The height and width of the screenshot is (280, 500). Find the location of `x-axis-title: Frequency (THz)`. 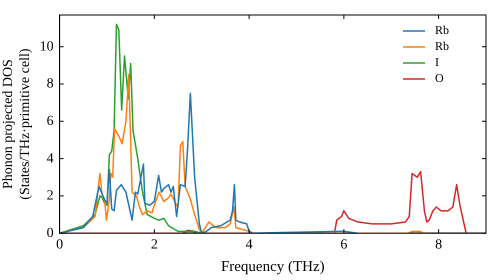

x-axis-title: Frequency (THz) is located at coordinates (272, 266).